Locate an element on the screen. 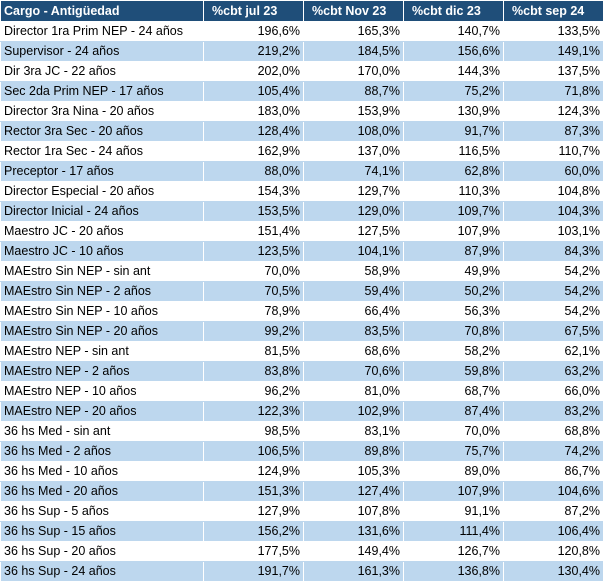  cell-cbt-nov-23: 81,0% is located at coordinates (353, 391).